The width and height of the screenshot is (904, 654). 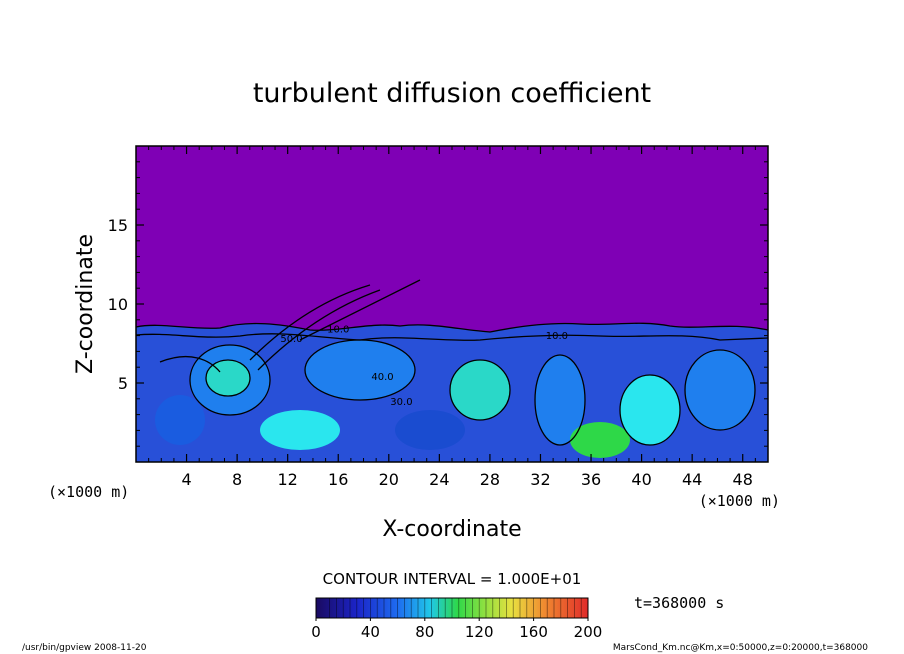 What do you see at coordinates (452, 579) in the screenshot?
I see `contour-interval-label: CONTOUR INTERVAL = 1.000E+01` at bounding box center [452, 579].